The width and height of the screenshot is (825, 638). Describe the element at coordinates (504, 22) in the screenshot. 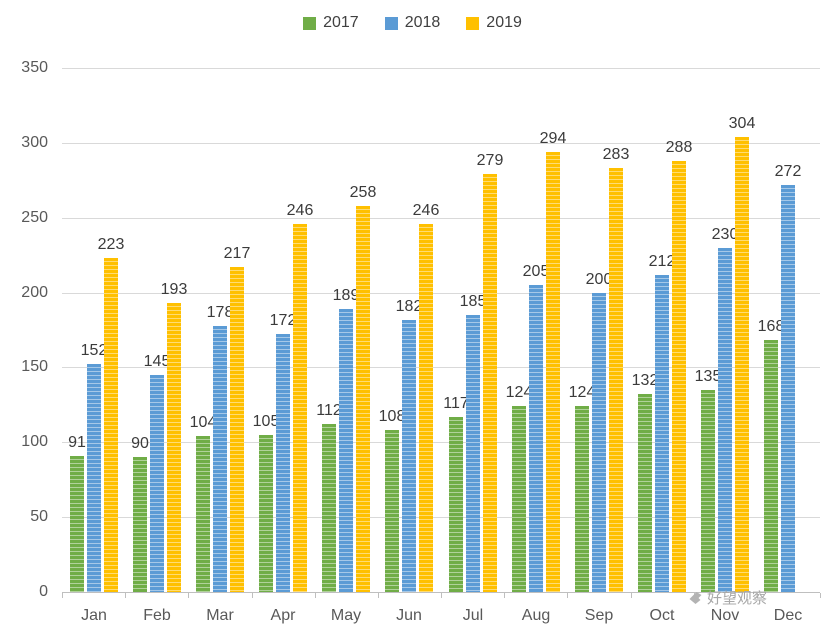

I see `legend-label-2019: 2019` at that location.